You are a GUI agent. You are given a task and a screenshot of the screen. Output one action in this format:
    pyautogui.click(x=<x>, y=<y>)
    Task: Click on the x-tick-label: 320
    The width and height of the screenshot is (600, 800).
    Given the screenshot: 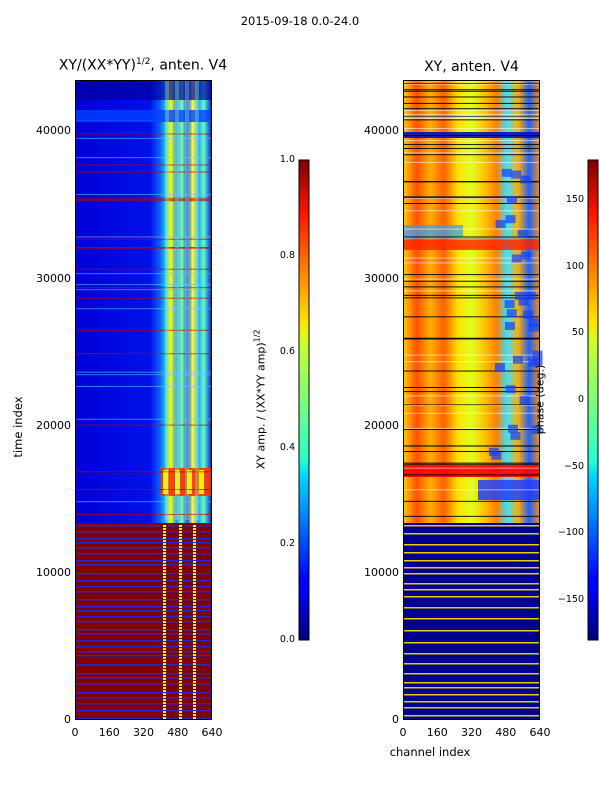 What is the action you would take?
    pyautogui.click(x=471, y=732)
    